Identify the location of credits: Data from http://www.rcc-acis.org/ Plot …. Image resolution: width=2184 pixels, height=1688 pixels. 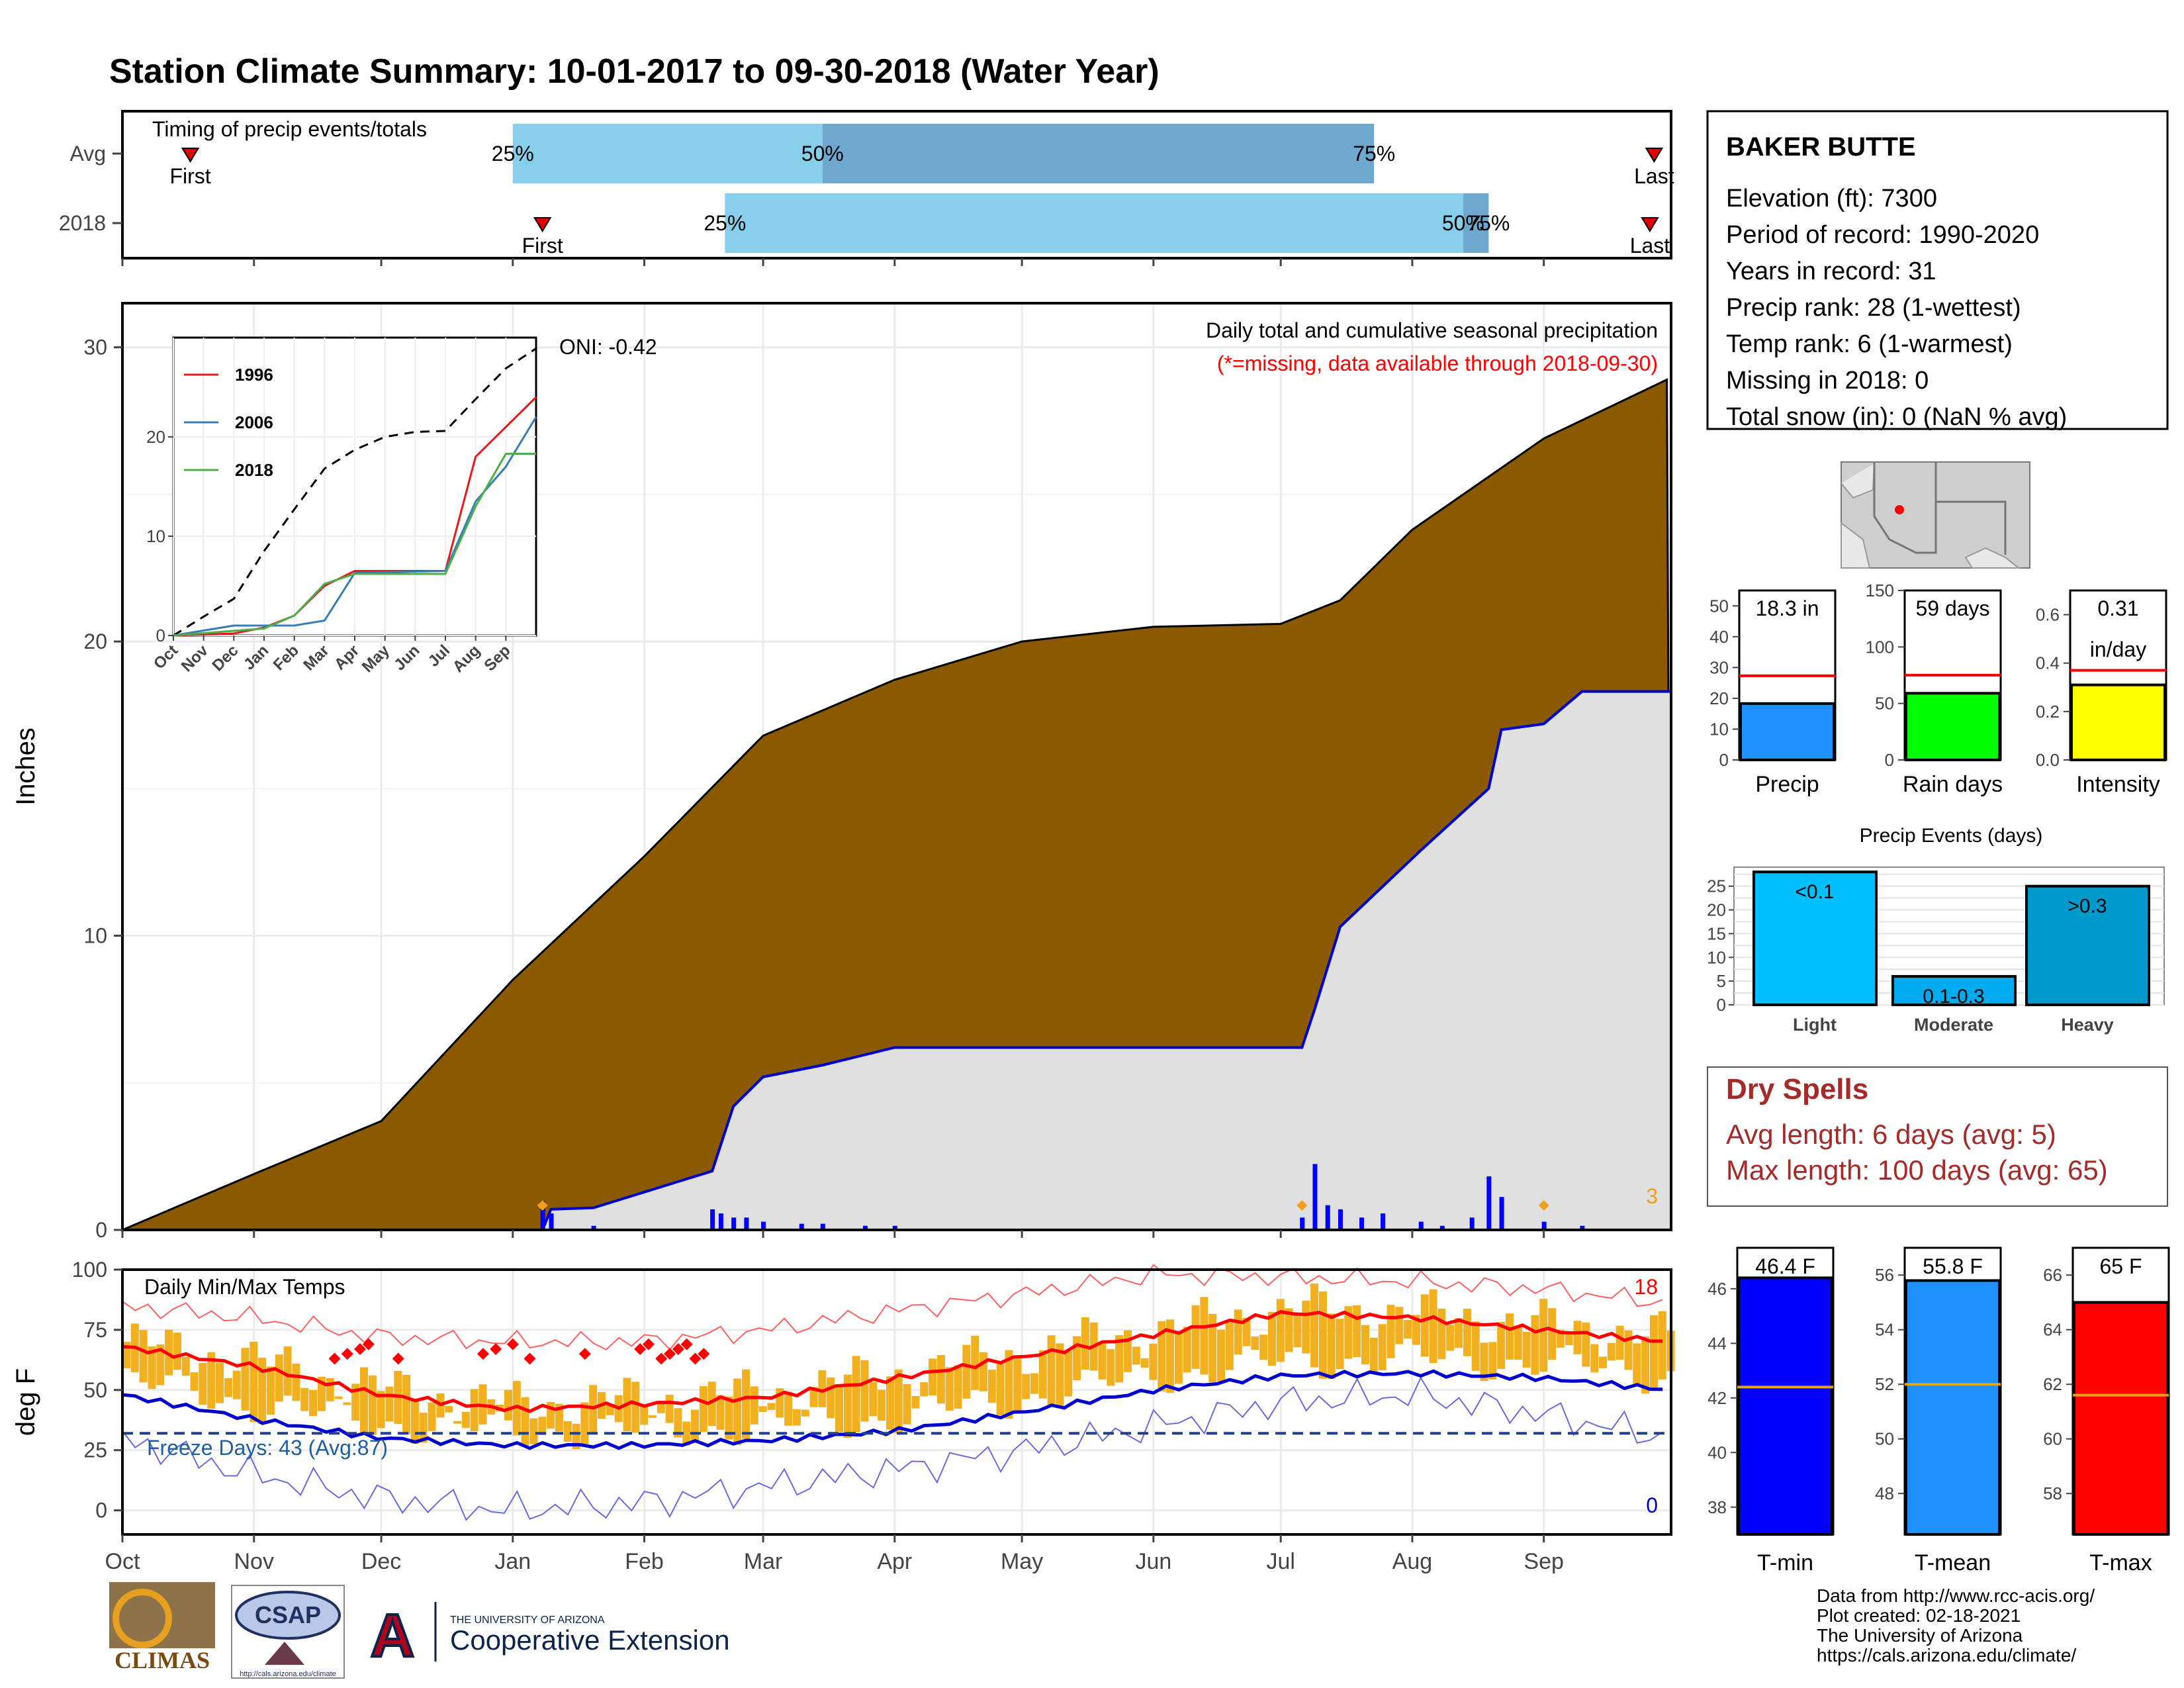
(1956, 1625).